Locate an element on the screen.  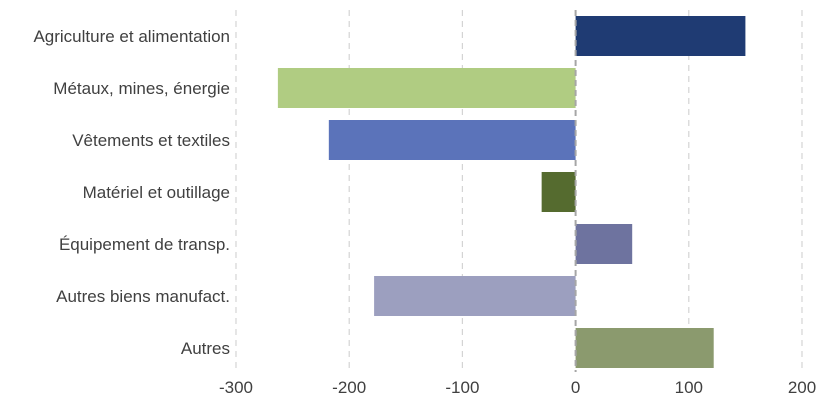
x-tick-label-0: -300 is located at coordinates (236, 387).